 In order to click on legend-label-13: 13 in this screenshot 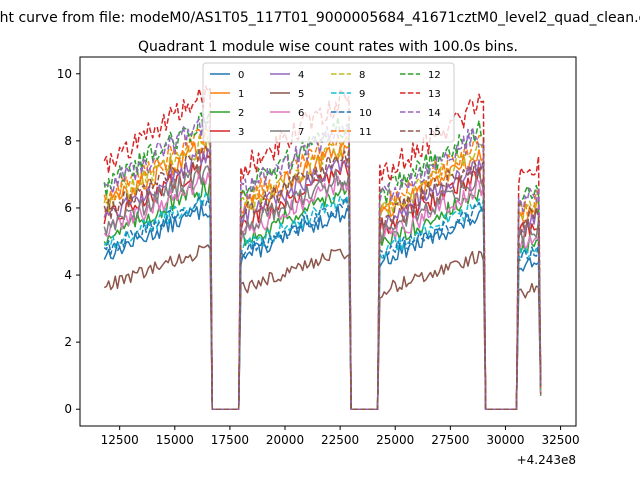, I will do `click(434, 94)`.